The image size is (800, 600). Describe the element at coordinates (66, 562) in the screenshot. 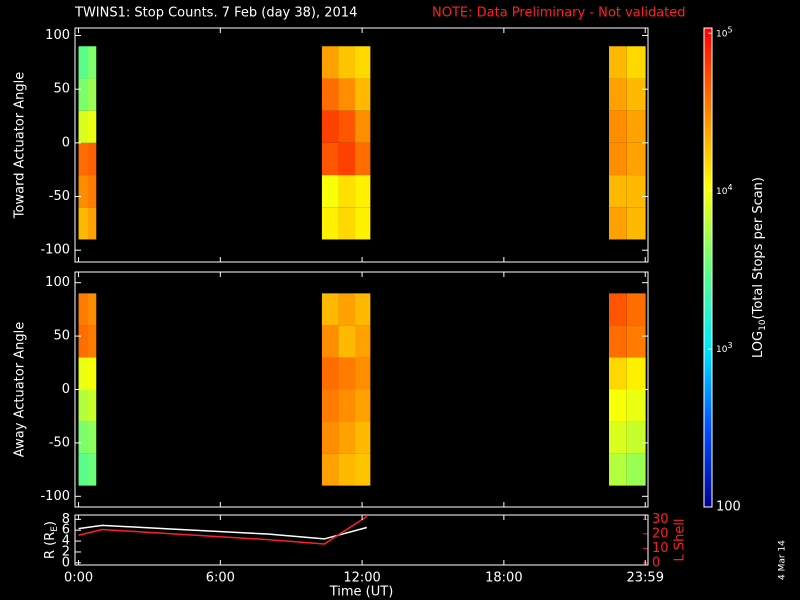

I see `y-tick-label: 0` at that location.